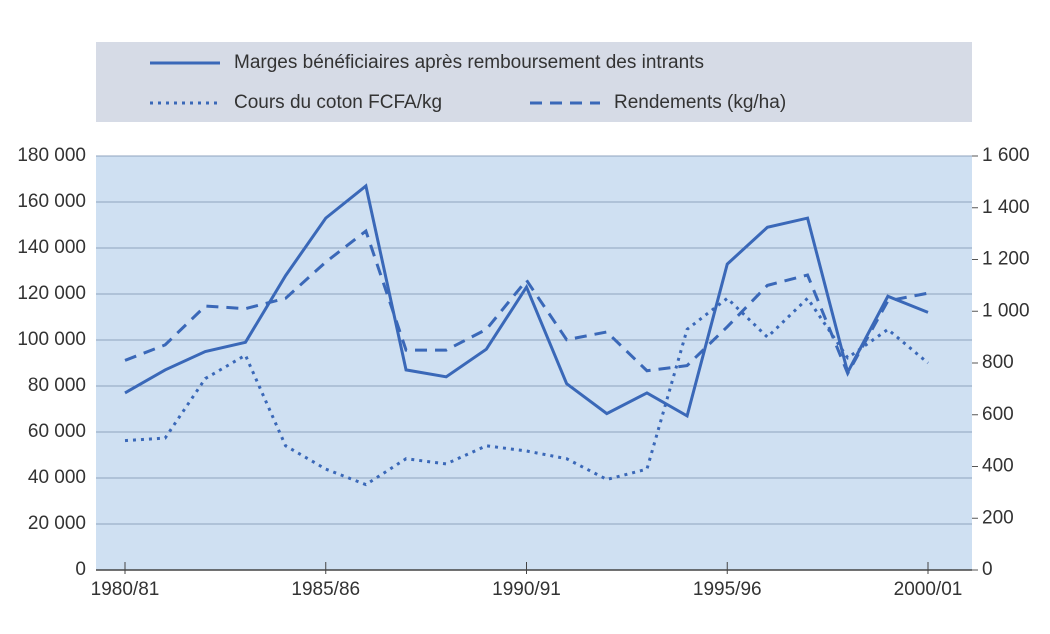  Describe the element at coordinates (526, 589) in the screenshot. I see `x-tick-label: 1990/91` at that location.